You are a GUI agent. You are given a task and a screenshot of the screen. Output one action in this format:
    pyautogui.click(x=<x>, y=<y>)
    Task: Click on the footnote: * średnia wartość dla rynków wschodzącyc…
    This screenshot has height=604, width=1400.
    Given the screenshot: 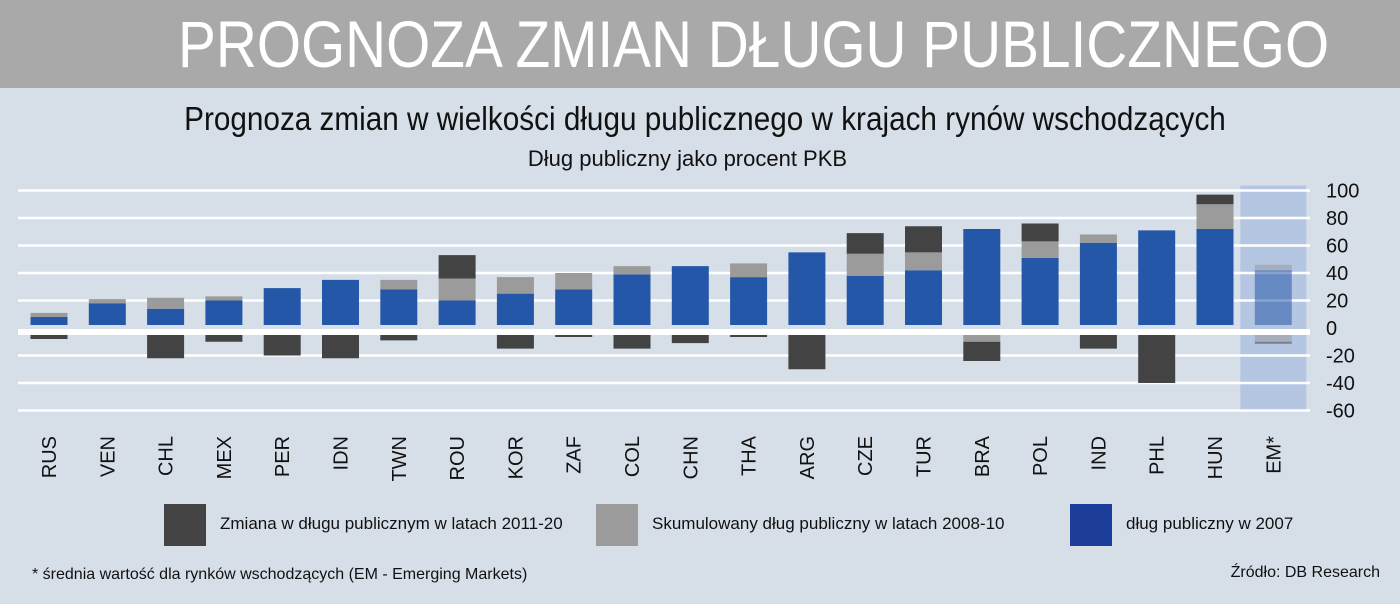 What is the action you would take?
    pyautogui.click(x=280, y=574)
    